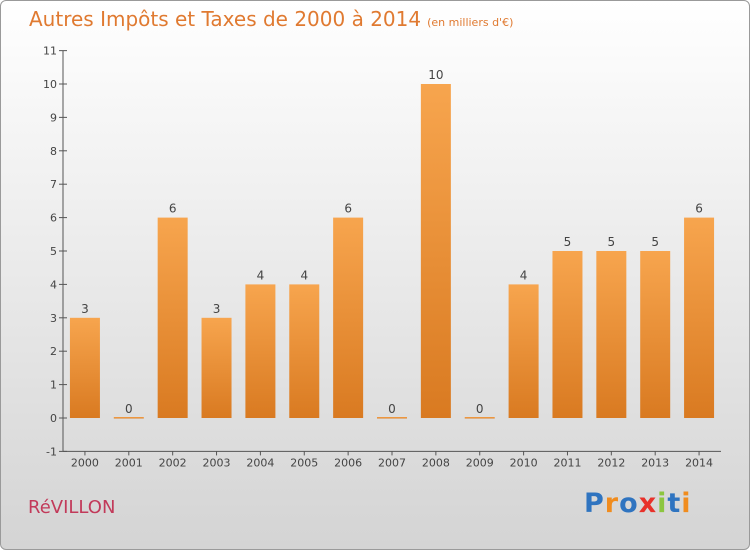  What do you see at coordinates (594, 503) in the screenshot?
I see `logo-letter: P` at bounding box center [594, 503].